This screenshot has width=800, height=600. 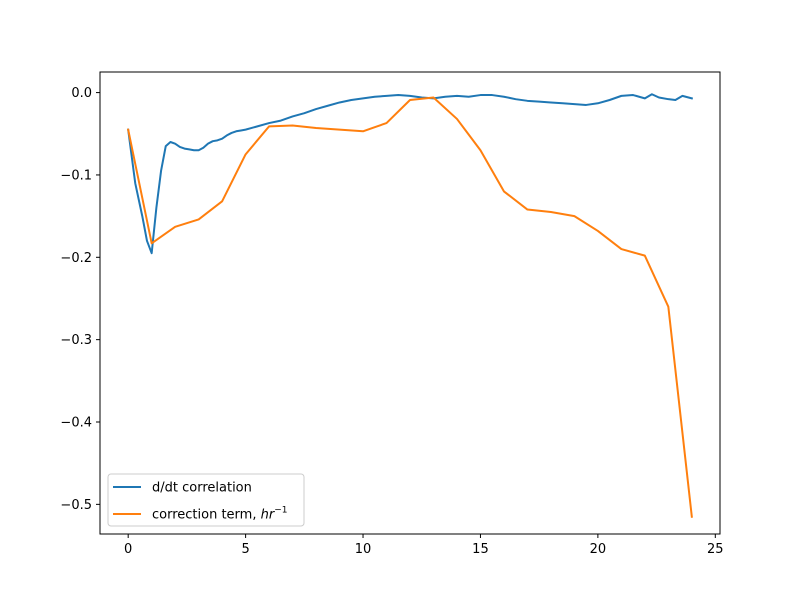 I want to click on legend-label-d-dt-correlation: d/dt correlation, so click(x=202, y=488).